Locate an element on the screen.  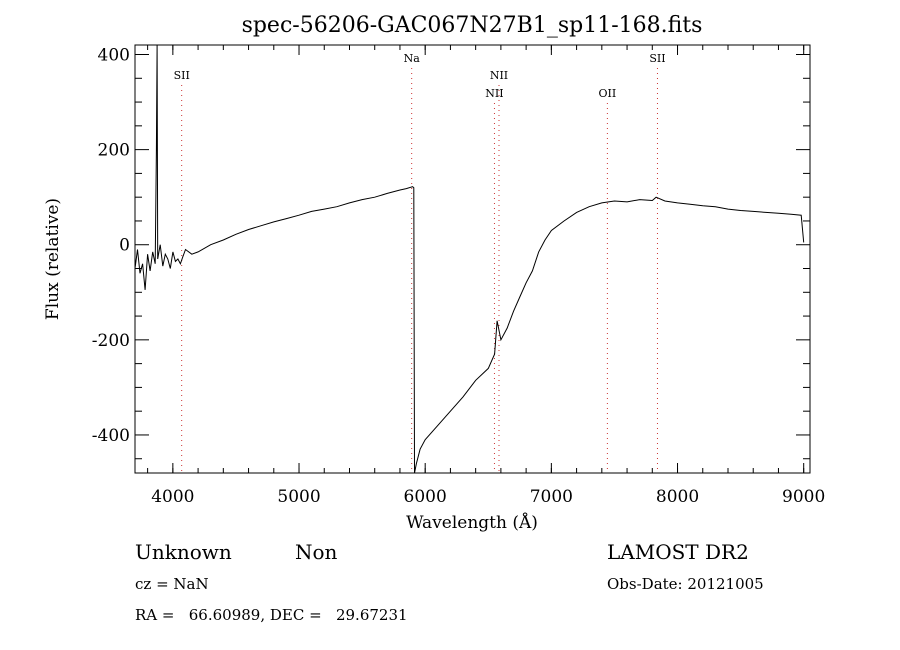
y-tick-label: 200 is located at coordinates (114, 151).